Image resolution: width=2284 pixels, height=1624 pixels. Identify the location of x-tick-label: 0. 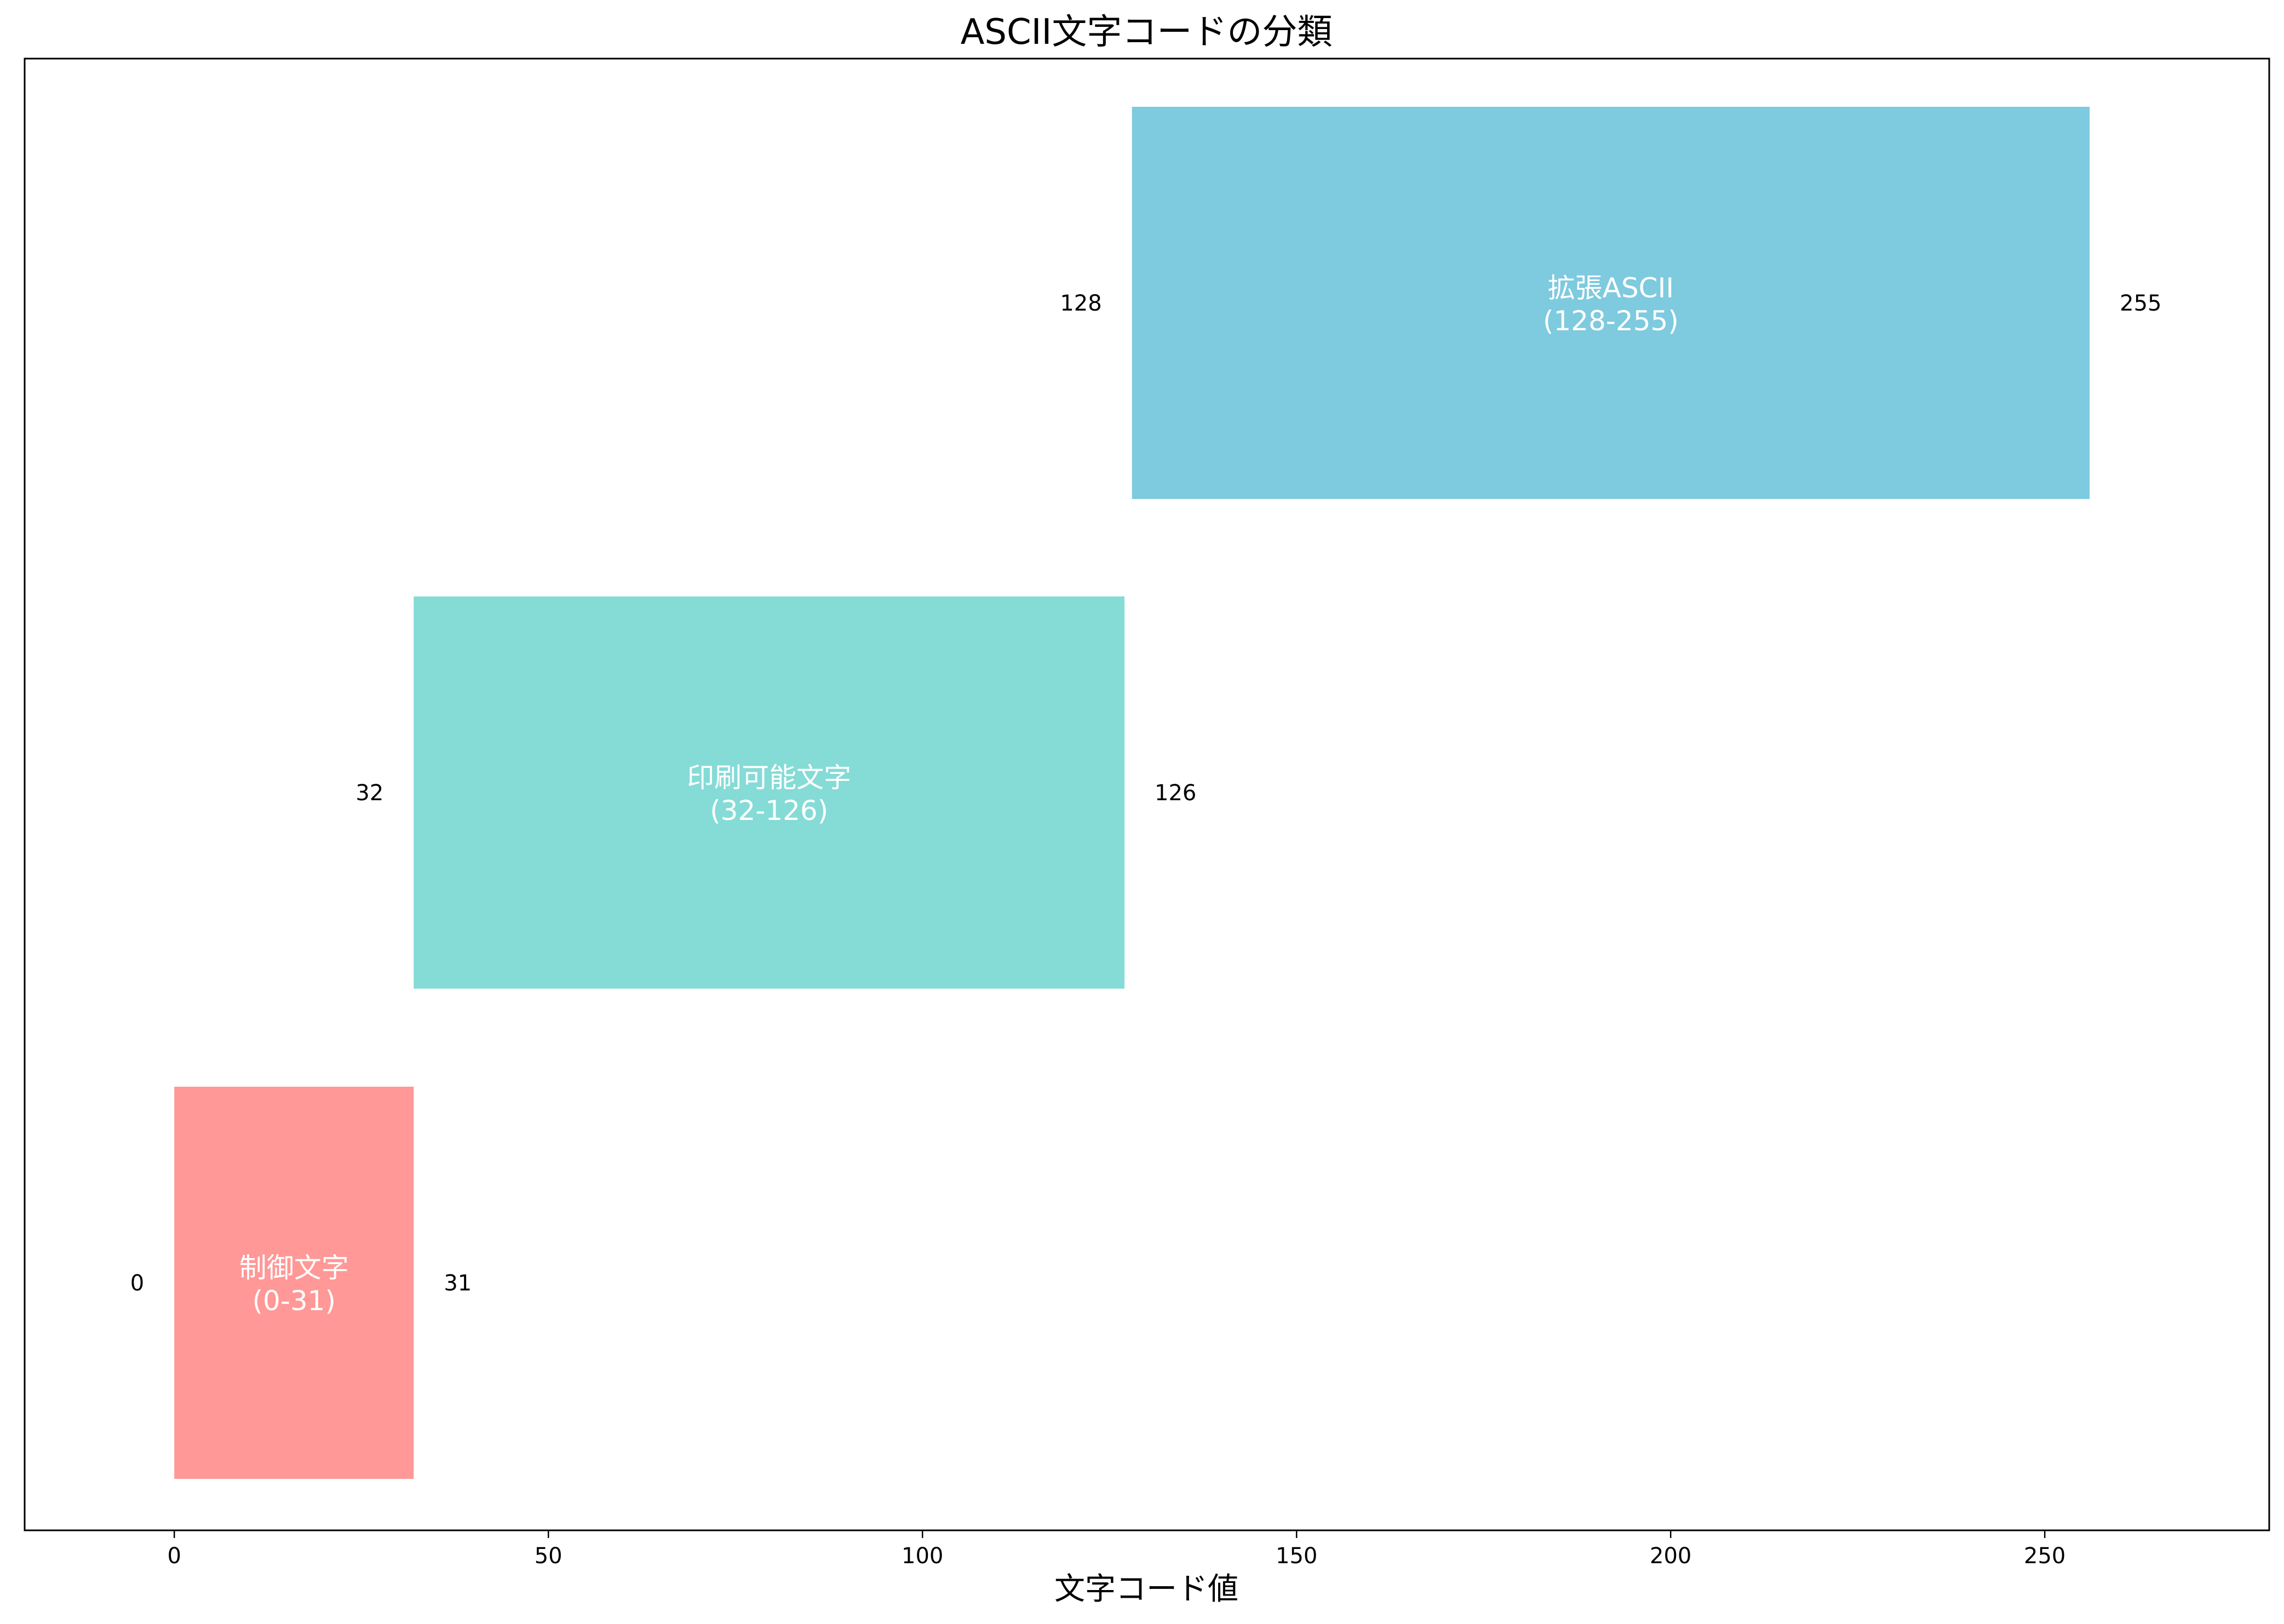
(174, 1556).